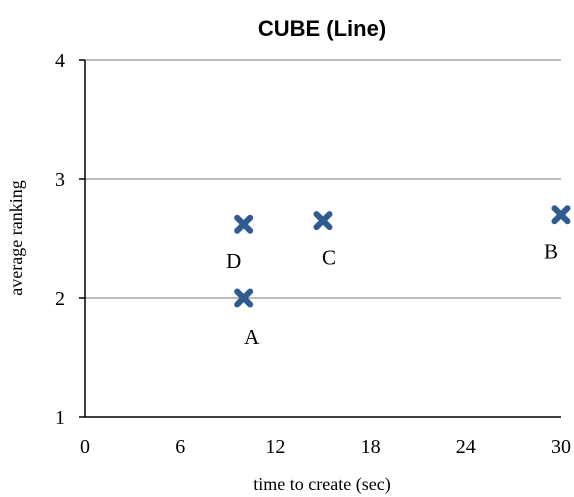 The width and height of the screenshot is (574, 497). Describe the element at coordinates (60, 239) in the screenshot. I see `y-tick-labels: 1 2 3 4` at that location.